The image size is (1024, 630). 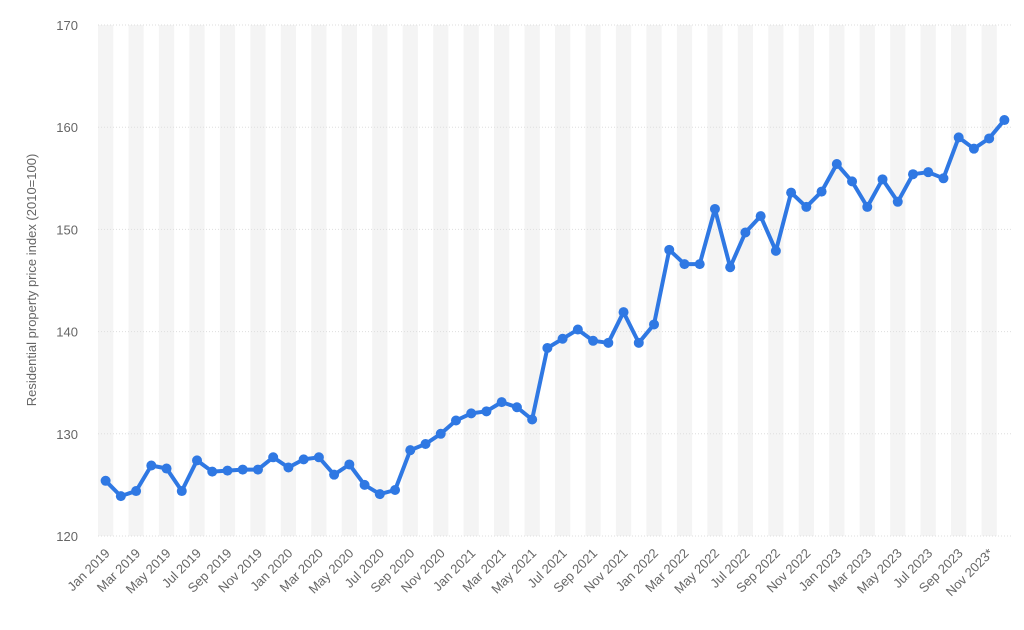 What do you see at coordinates (67, 127) in the screenshot?
I see `y-tick-label: 160` at bounding box center [67, 127].